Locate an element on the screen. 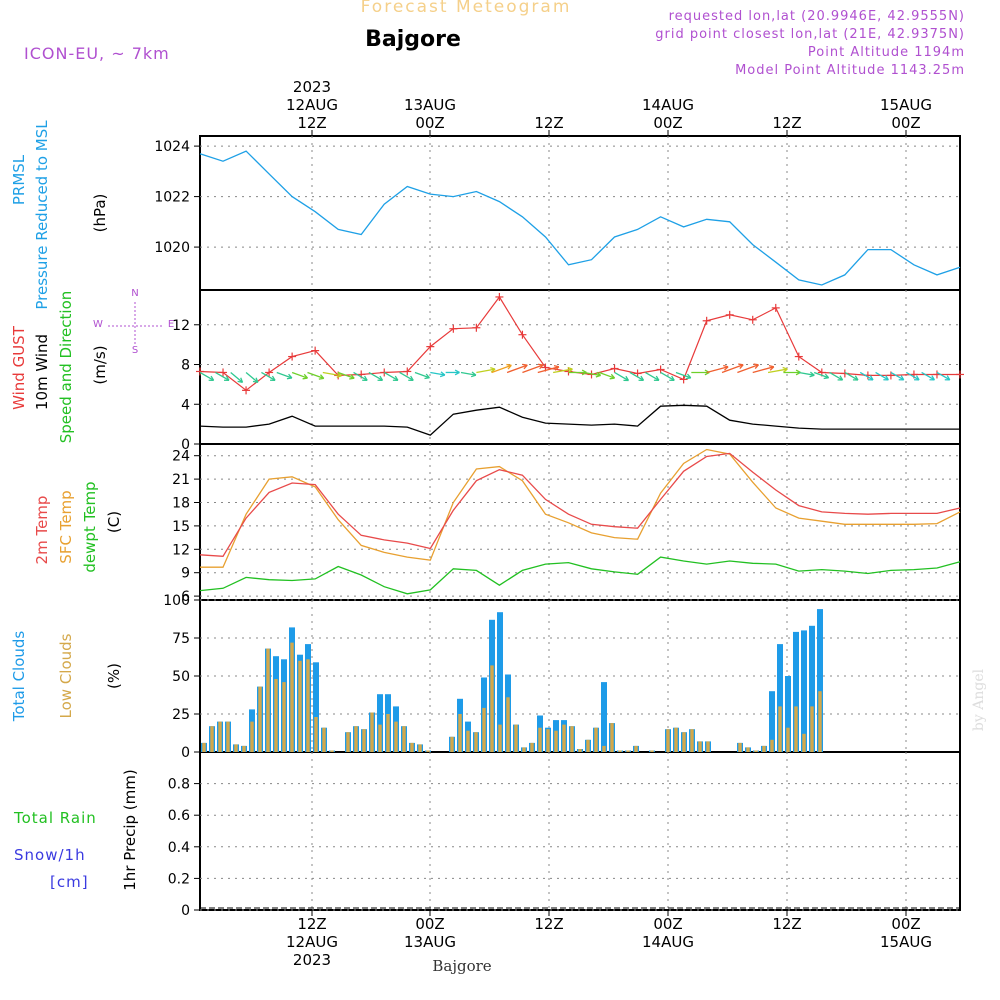 Image resolution: width=1000 pixels, height=1000 pixels. product-title: Forecast Meteogram is located at coordinates (466, 8).